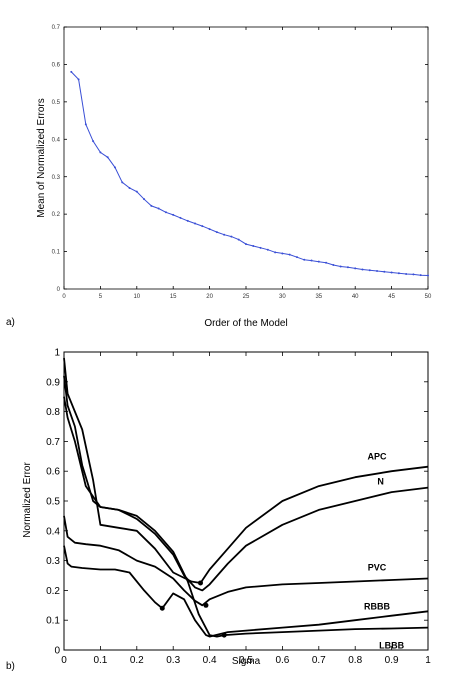 The image size is (474, 676). Describe the element at coordinates (224, 635) in the screenshot. I see `min-marker-lbbb` at that location.